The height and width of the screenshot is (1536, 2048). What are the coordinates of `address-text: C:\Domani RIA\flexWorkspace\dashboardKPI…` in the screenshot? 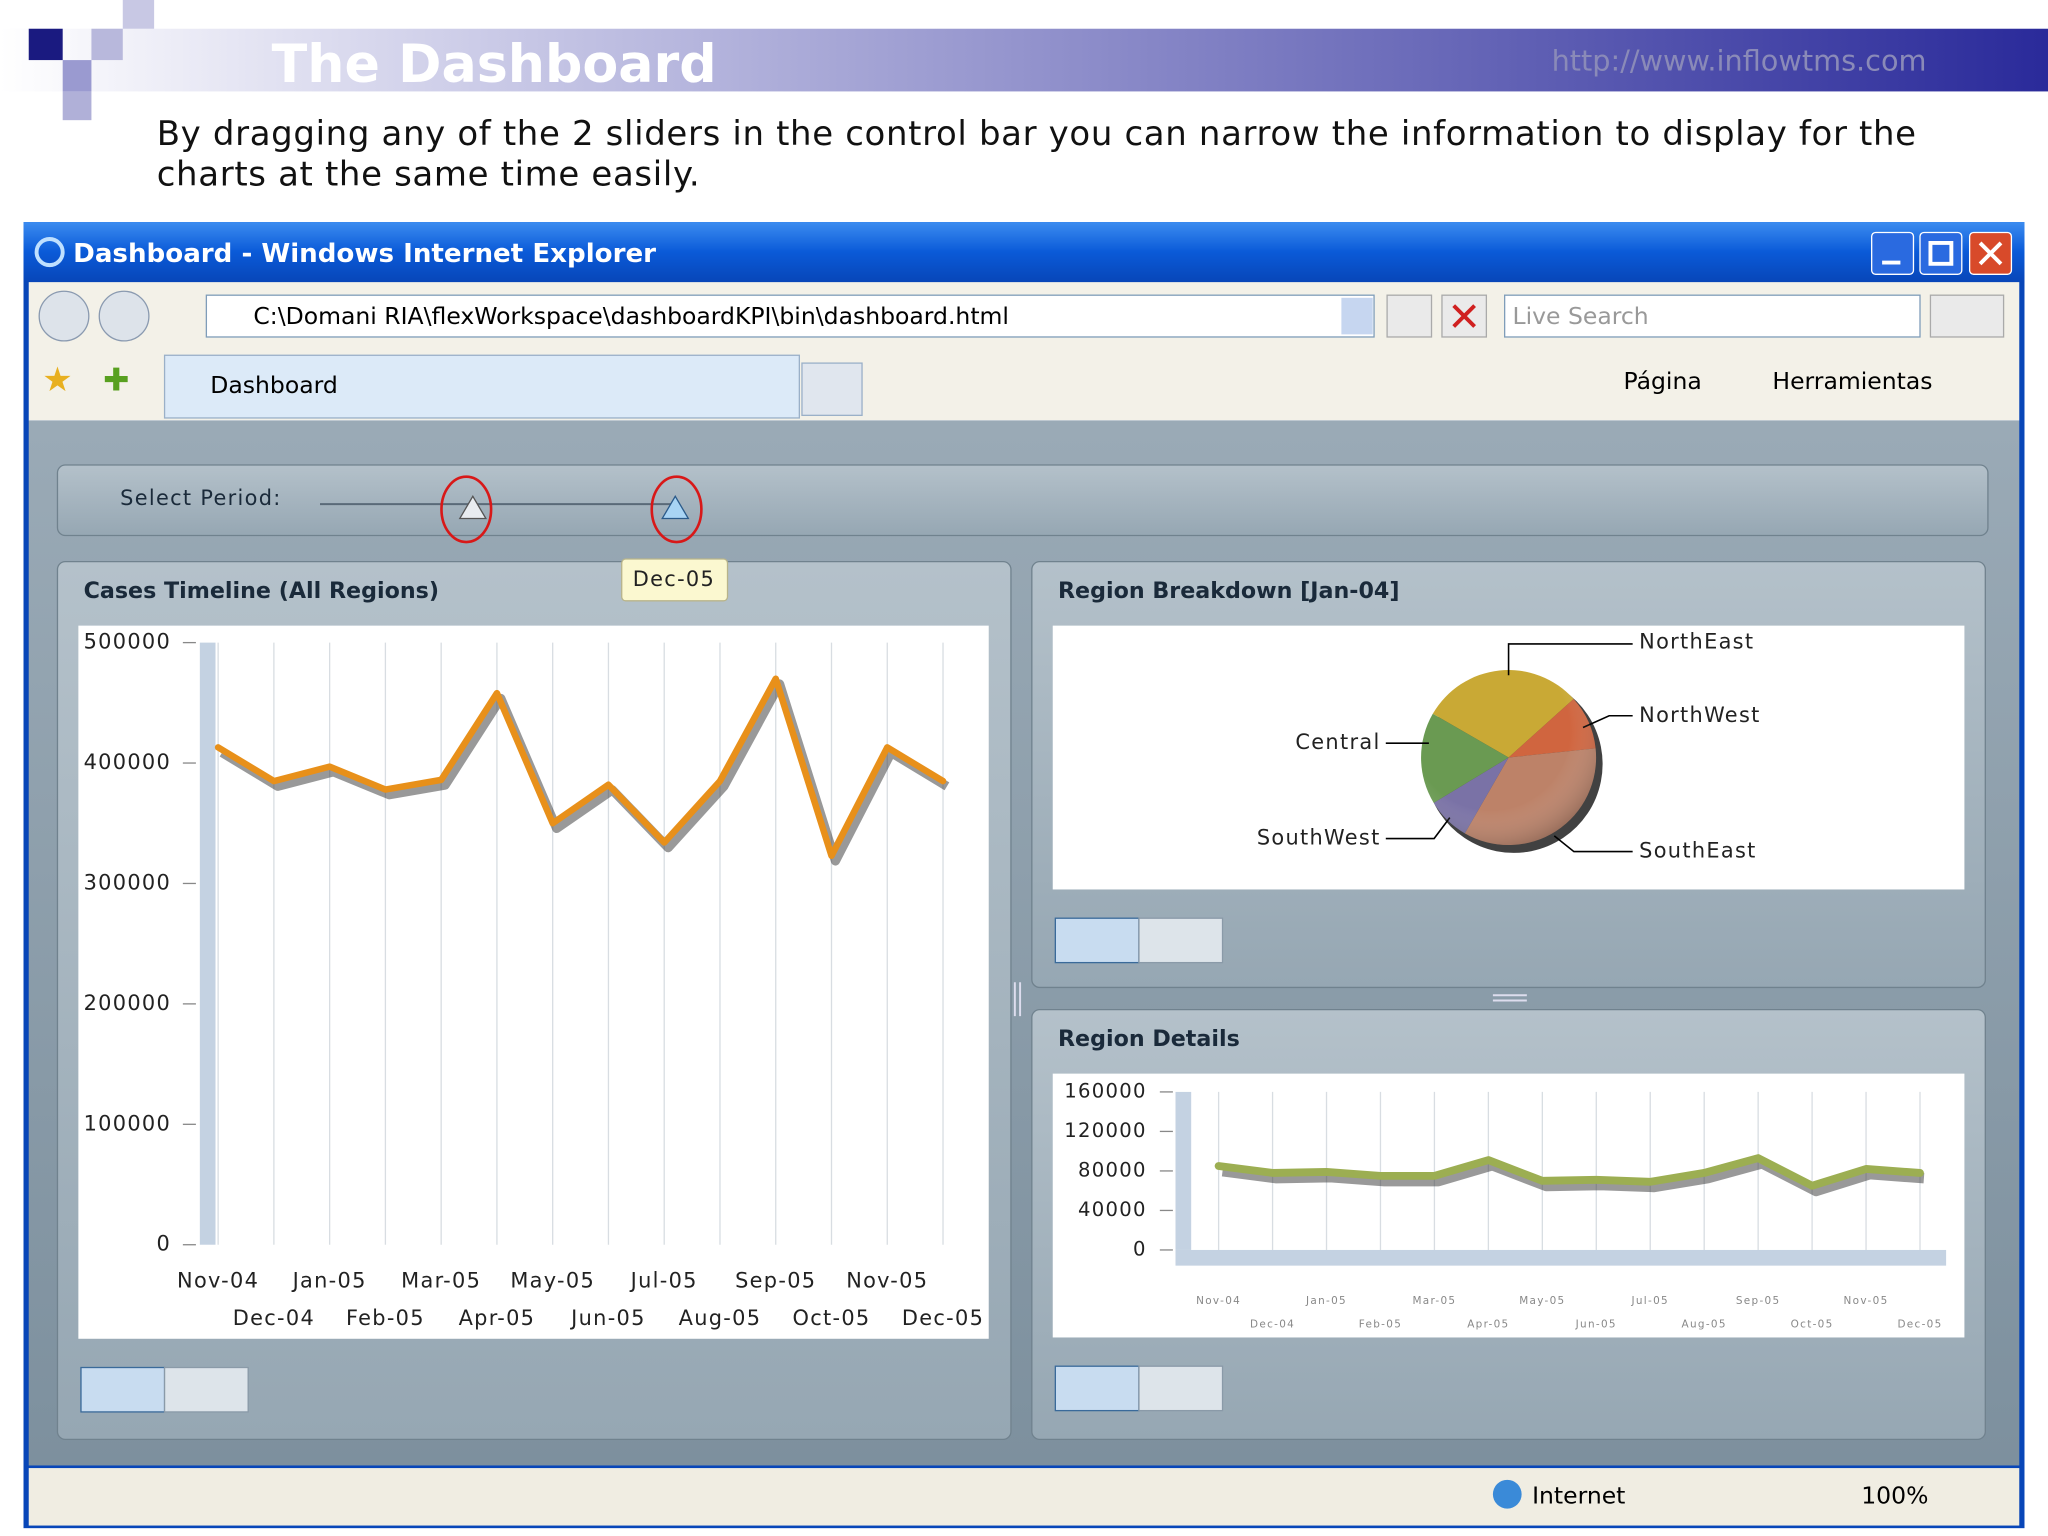 It's located at (631, 316).